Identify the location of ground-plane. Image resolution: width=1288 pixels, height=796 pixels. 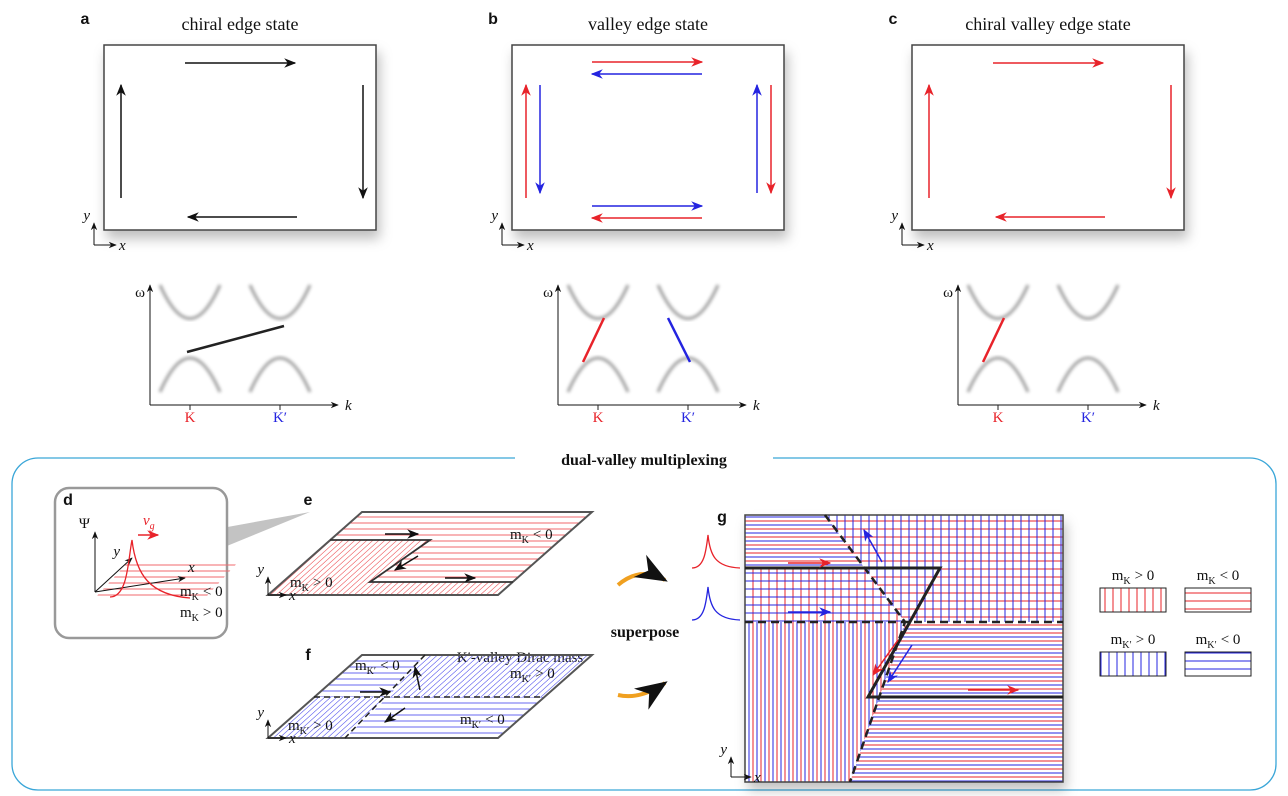
(167, 579).